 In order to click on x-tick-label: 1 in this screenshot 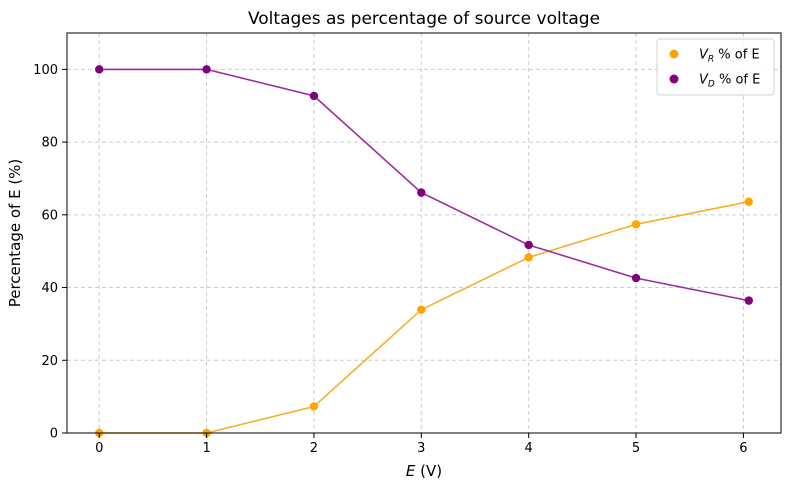, I will do `click(206, 448)`.